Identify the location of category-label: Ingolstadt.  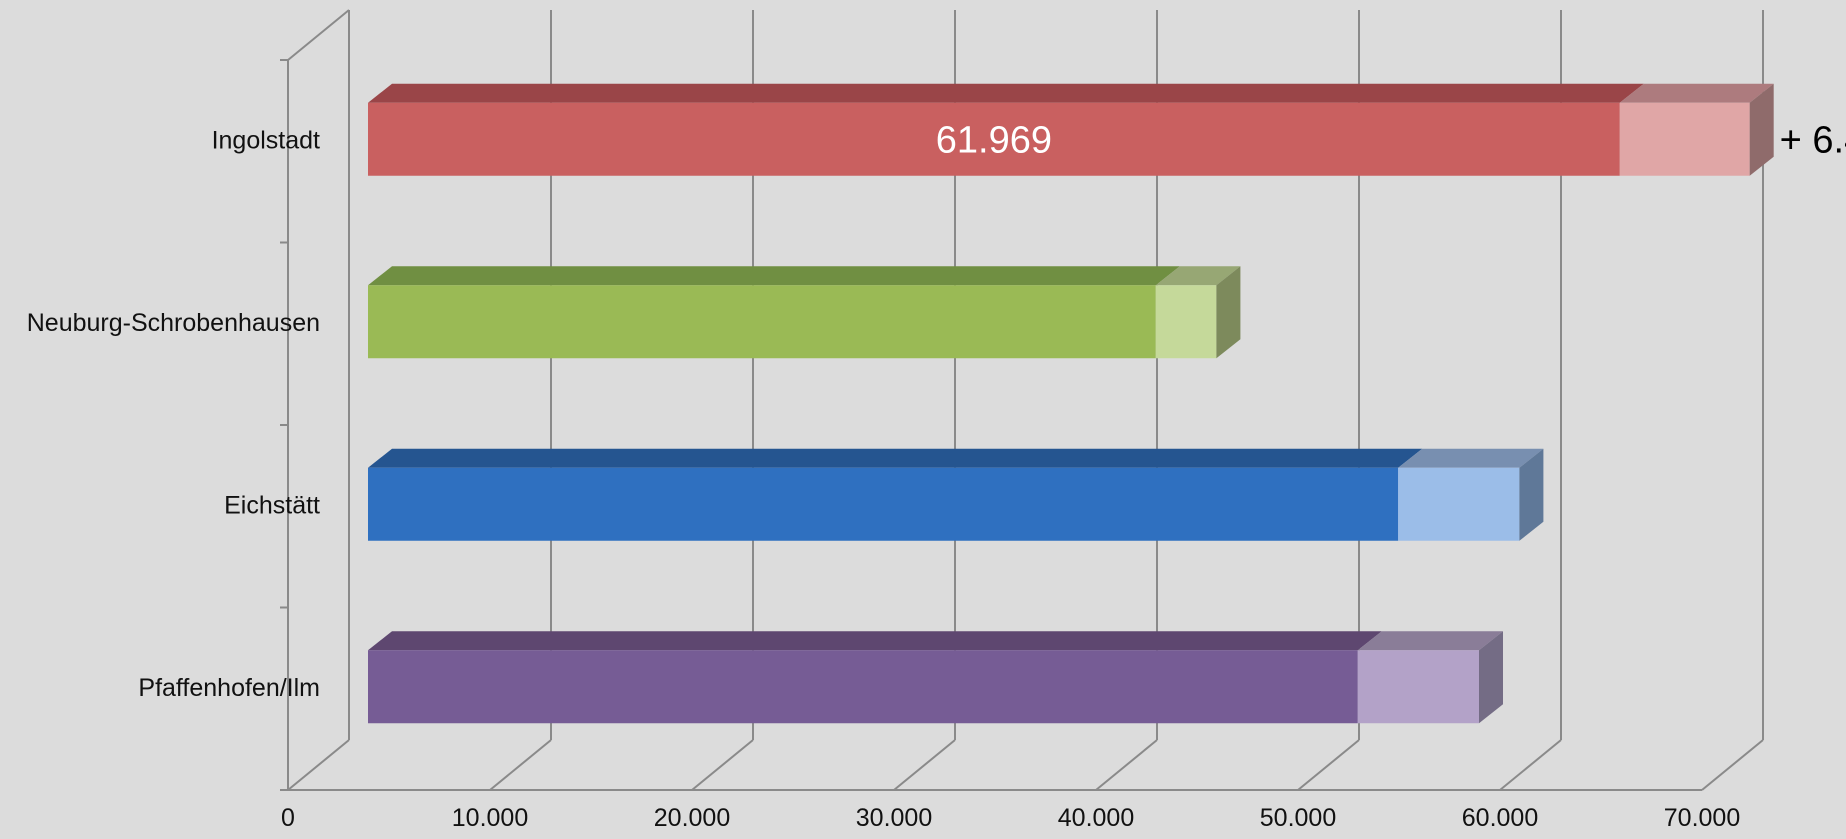
(266, 140).